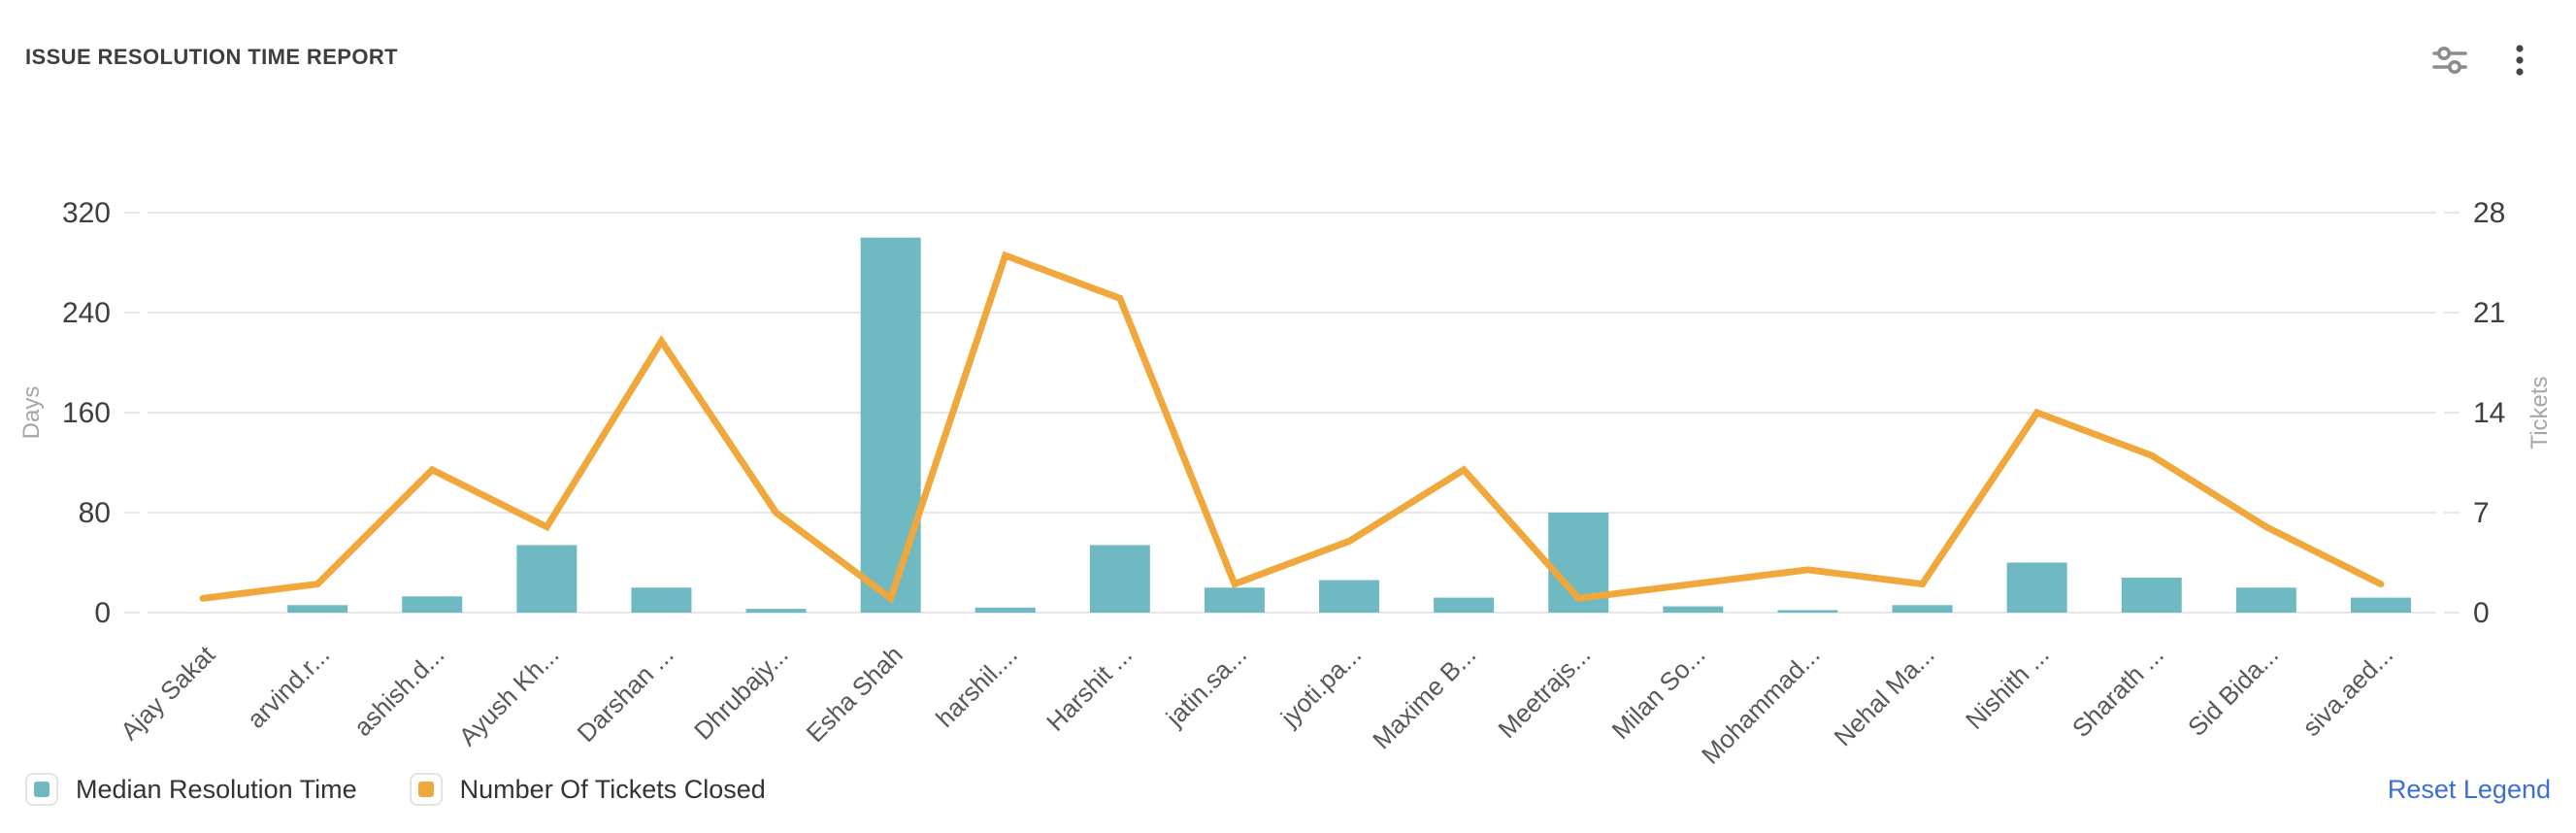 This screenshot has width=2576, height=833. What do you see at coordinates (2539, 413) in the screenshot?
I see `right-axis-title: Tickets` at bounding box center [2539, 413].